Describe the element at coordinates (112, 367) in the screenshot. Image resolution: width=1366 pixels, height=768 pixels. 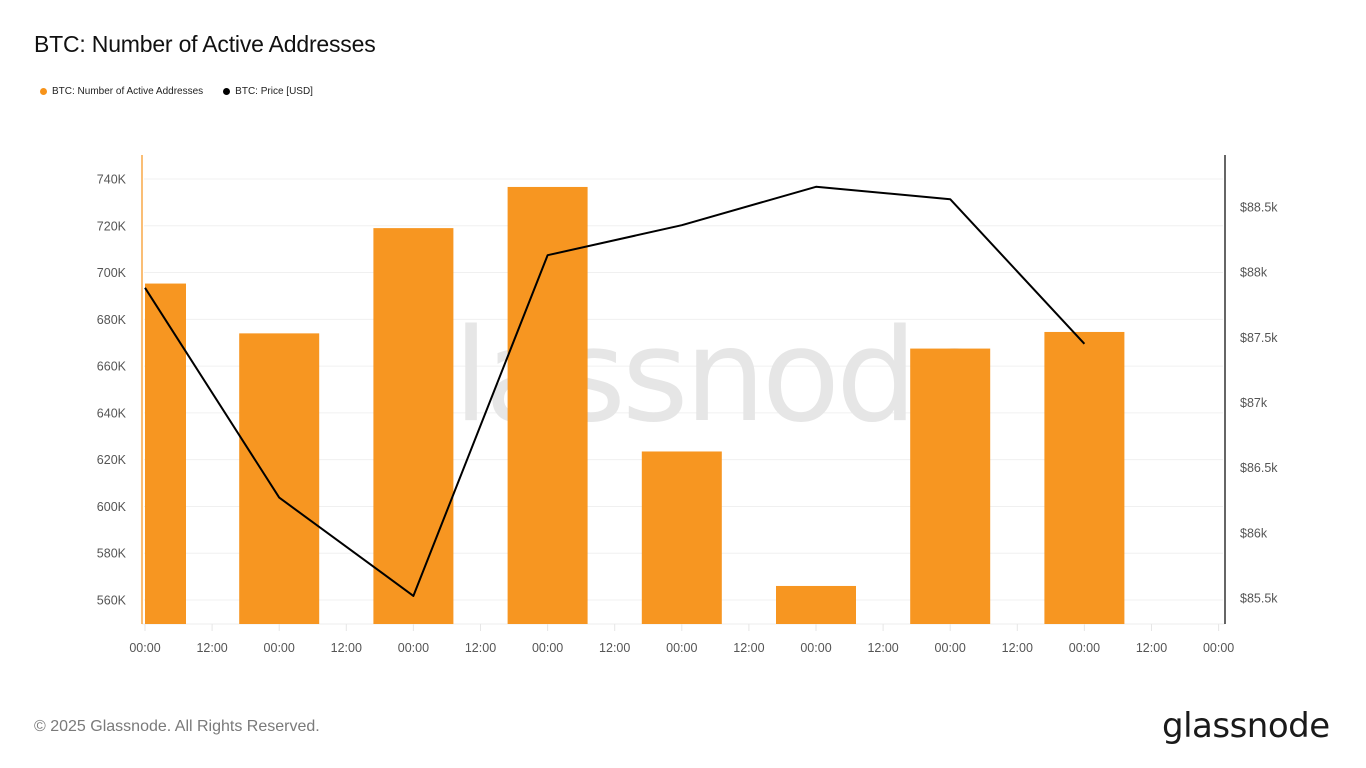
I see `y-left-tick-label: 660K` at that location.